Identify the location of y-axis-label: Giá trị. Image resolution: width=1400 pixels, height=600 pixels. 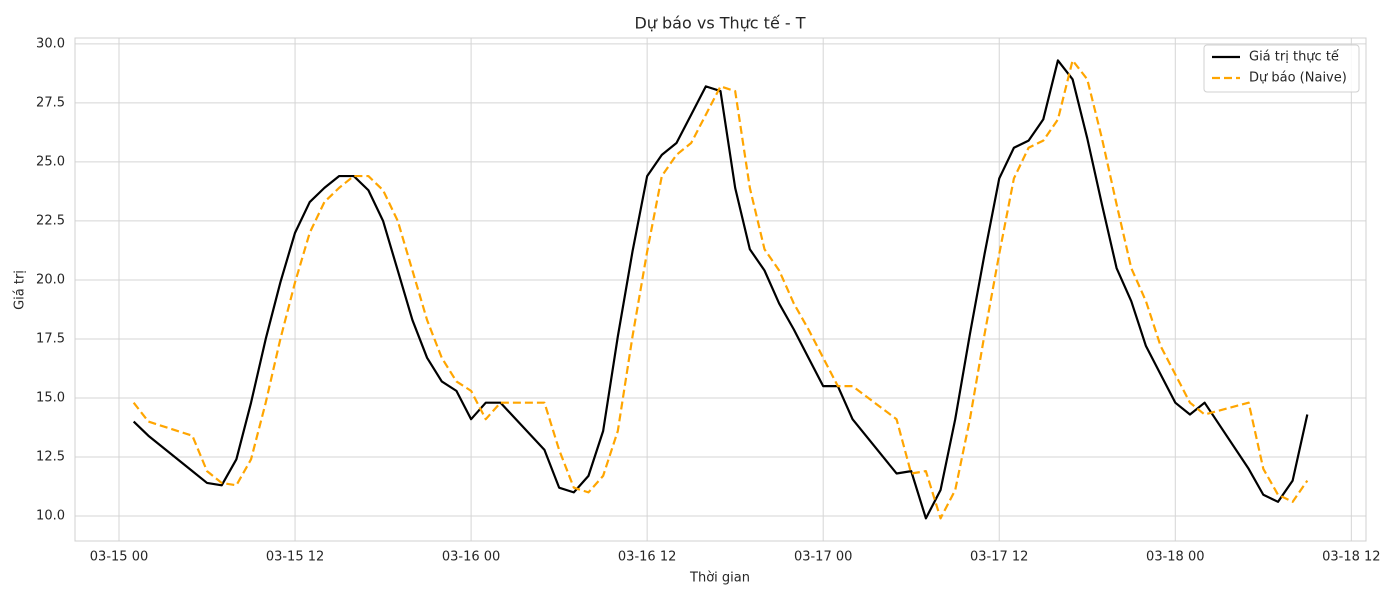
(20, 290).